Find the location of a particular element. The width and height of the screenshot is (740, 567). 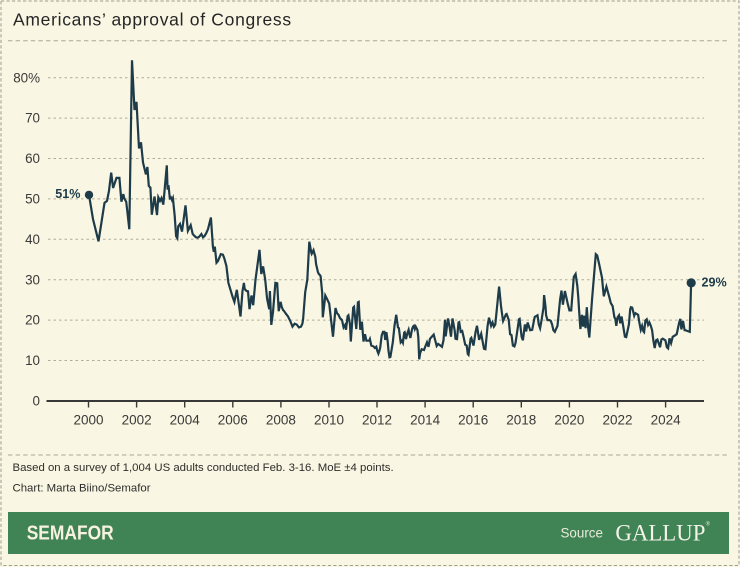

svg-text: 51% is located at coordinates (67, 194).